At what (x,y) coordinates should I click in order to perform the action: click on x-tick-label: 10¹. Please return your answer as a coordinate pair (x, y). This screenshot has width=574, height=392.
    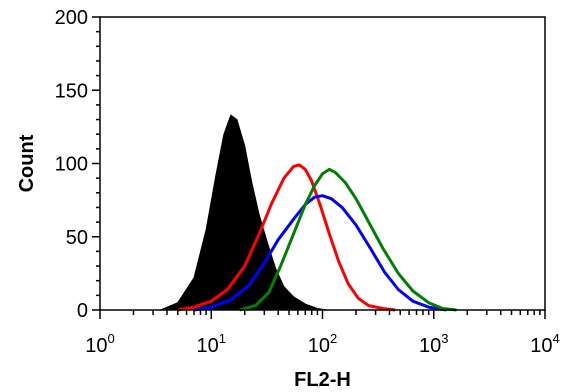
    Looking at the image, I should click on (211, 344).